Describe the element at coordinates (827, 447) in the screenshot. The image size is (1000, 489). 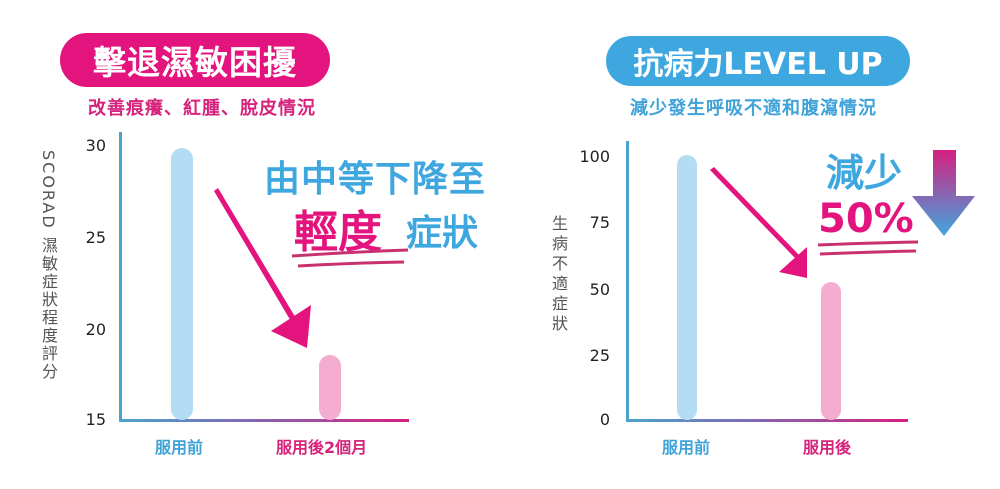
I see `right-x-label-after: 服用後` at that location.